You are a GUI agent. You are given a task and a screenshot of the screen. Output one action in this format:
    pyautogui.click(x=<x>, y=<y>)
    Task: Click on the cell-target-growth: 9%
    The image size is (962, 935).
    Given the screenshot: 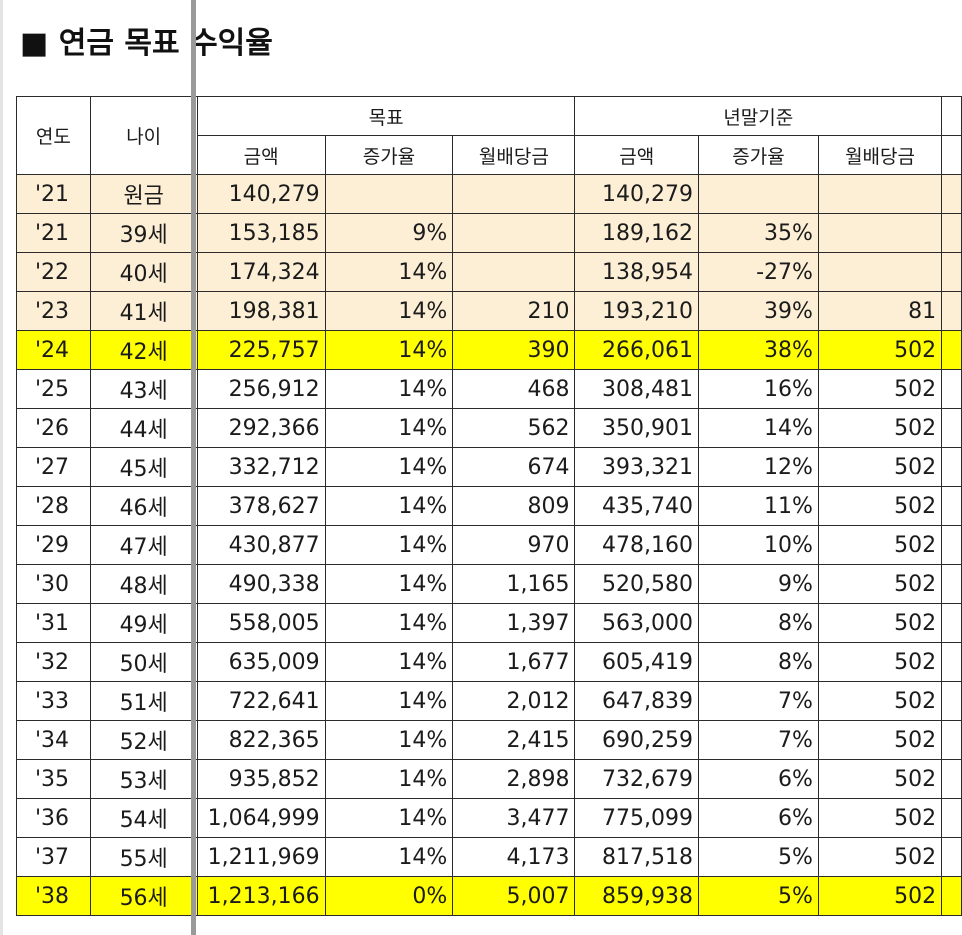 What is the action you would take?
    pyautogui.click(x=389, y=233)
    